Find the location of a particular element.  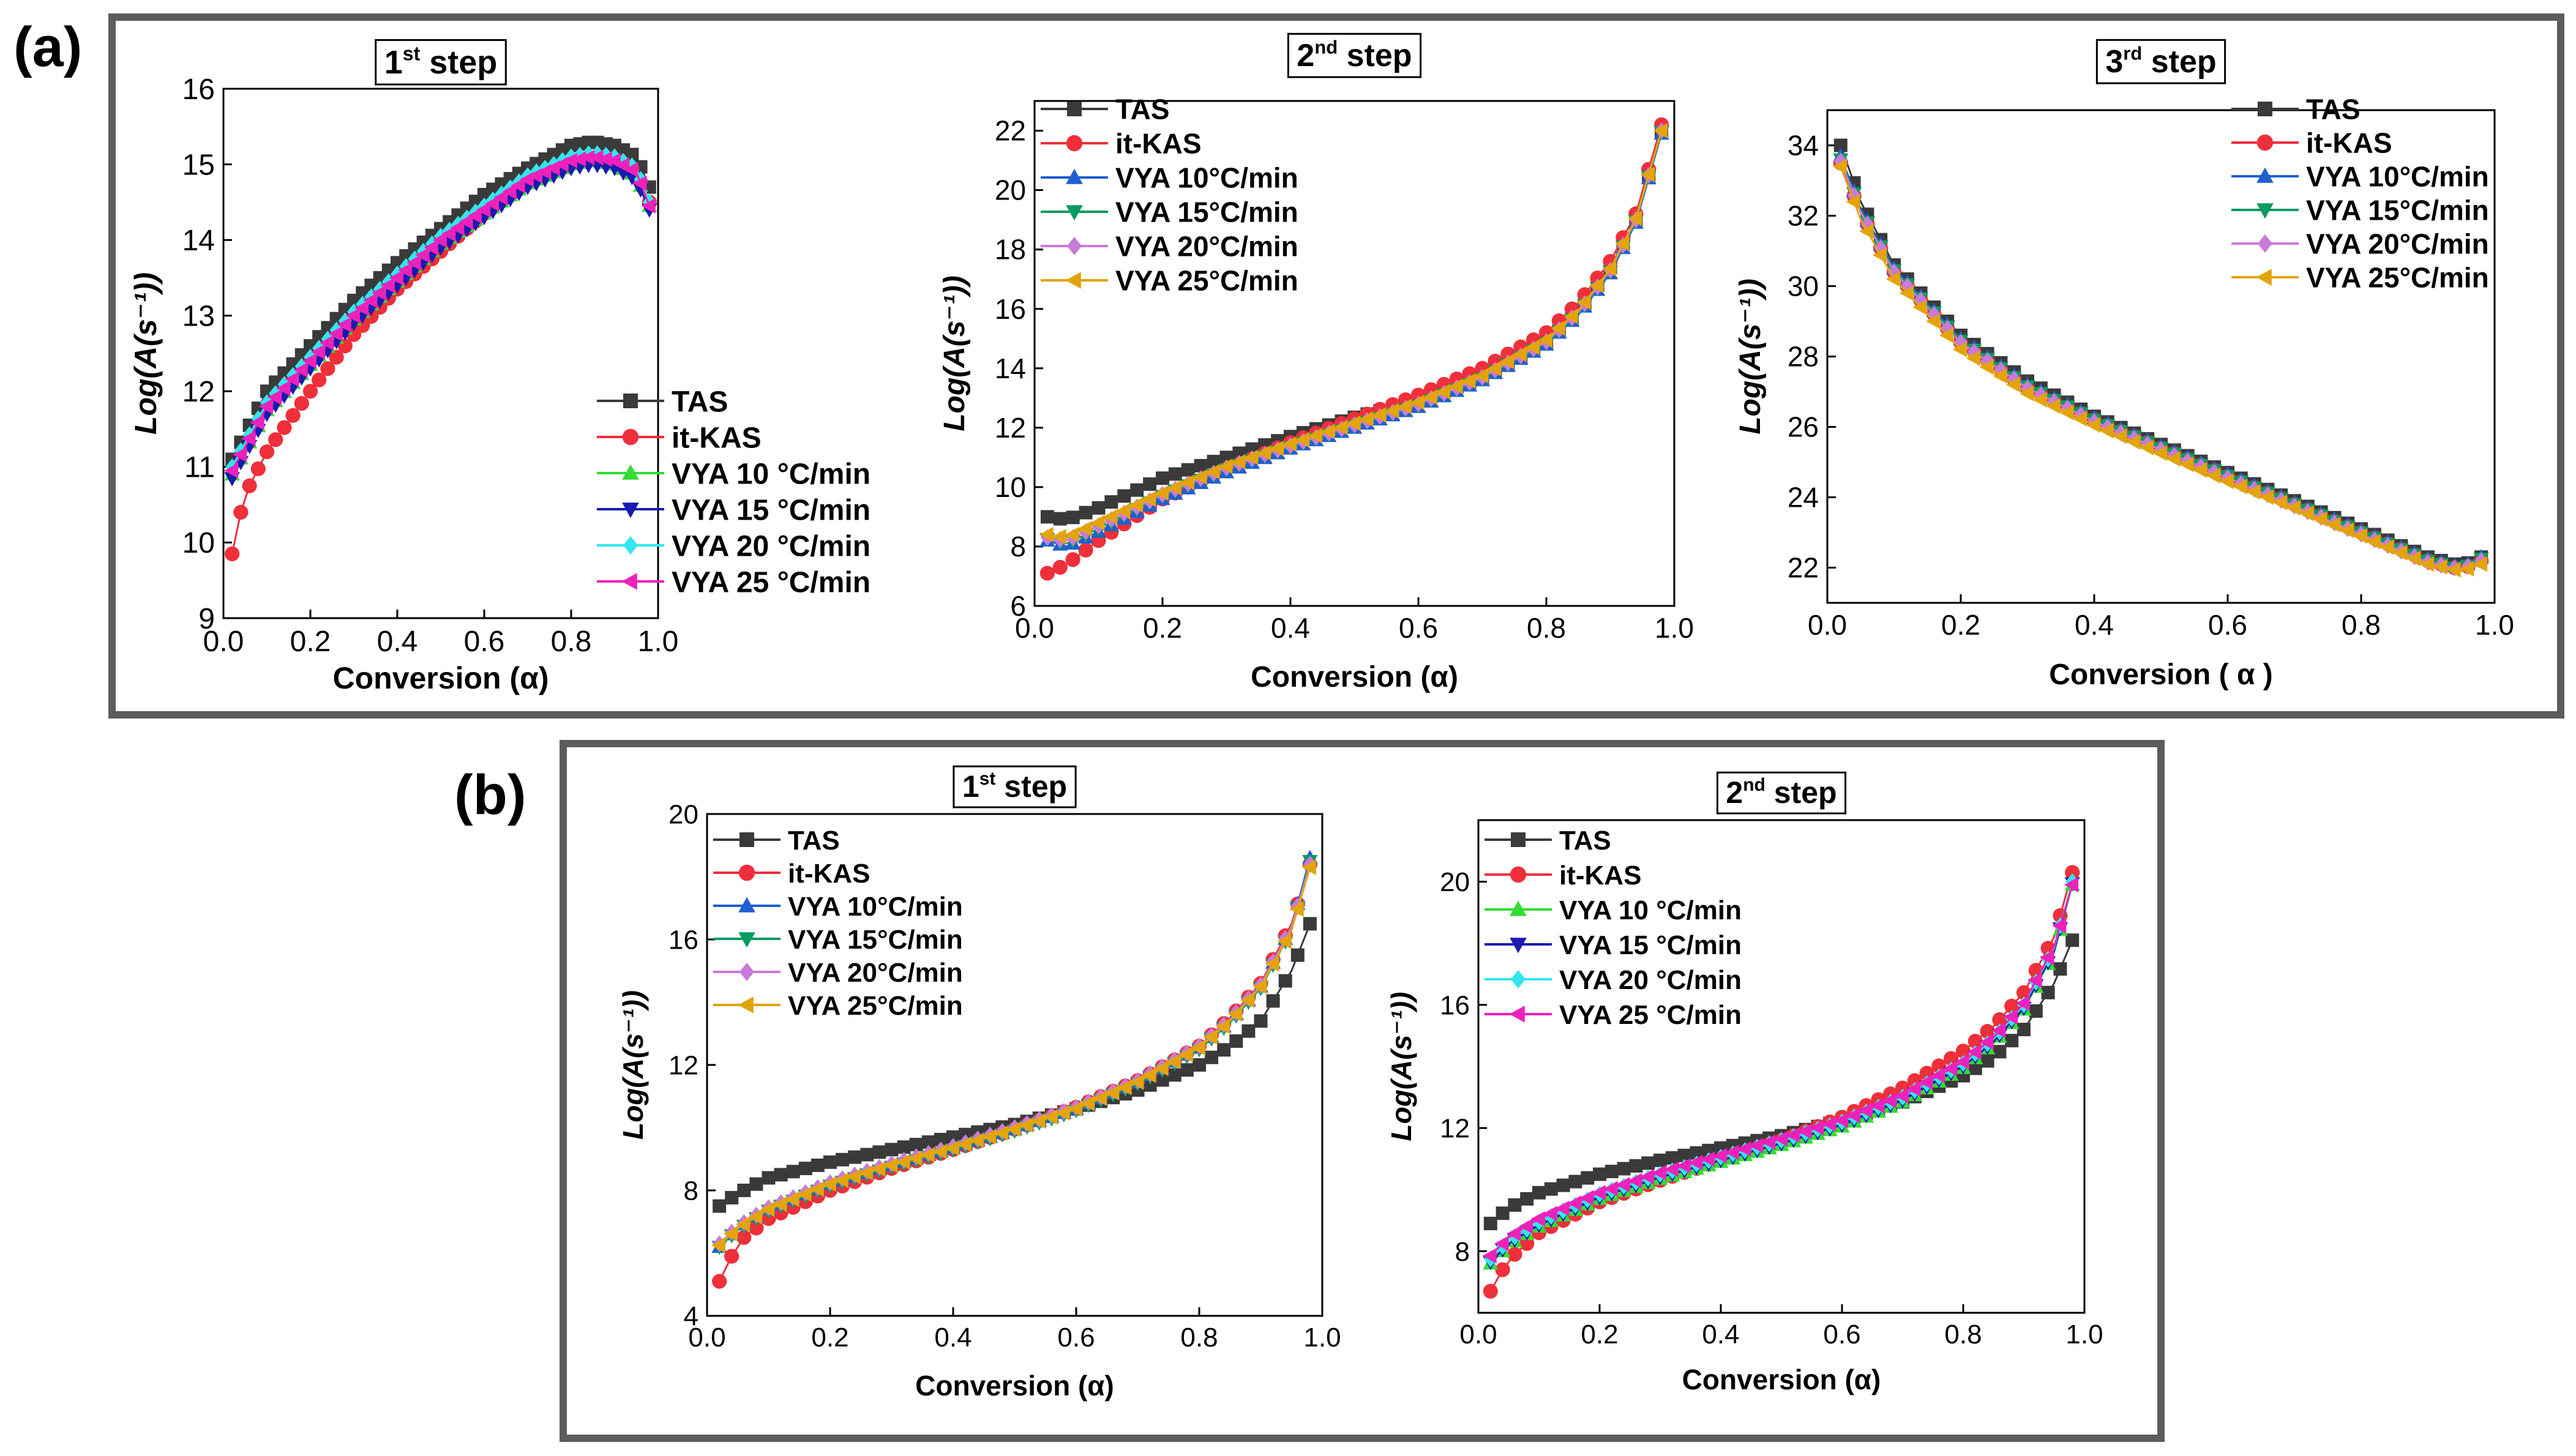

y-tick-label: 16 is located at coordinates (1011, 309).